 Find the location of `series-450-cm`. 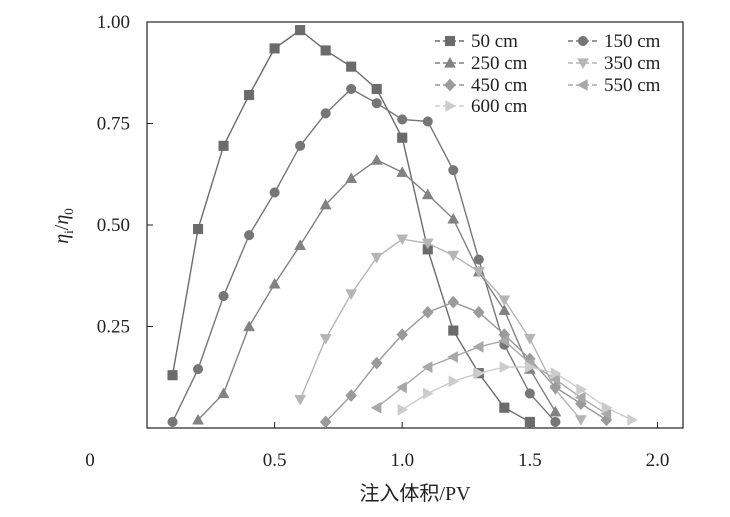

series-450-cm is located at coordinates (466, 362).